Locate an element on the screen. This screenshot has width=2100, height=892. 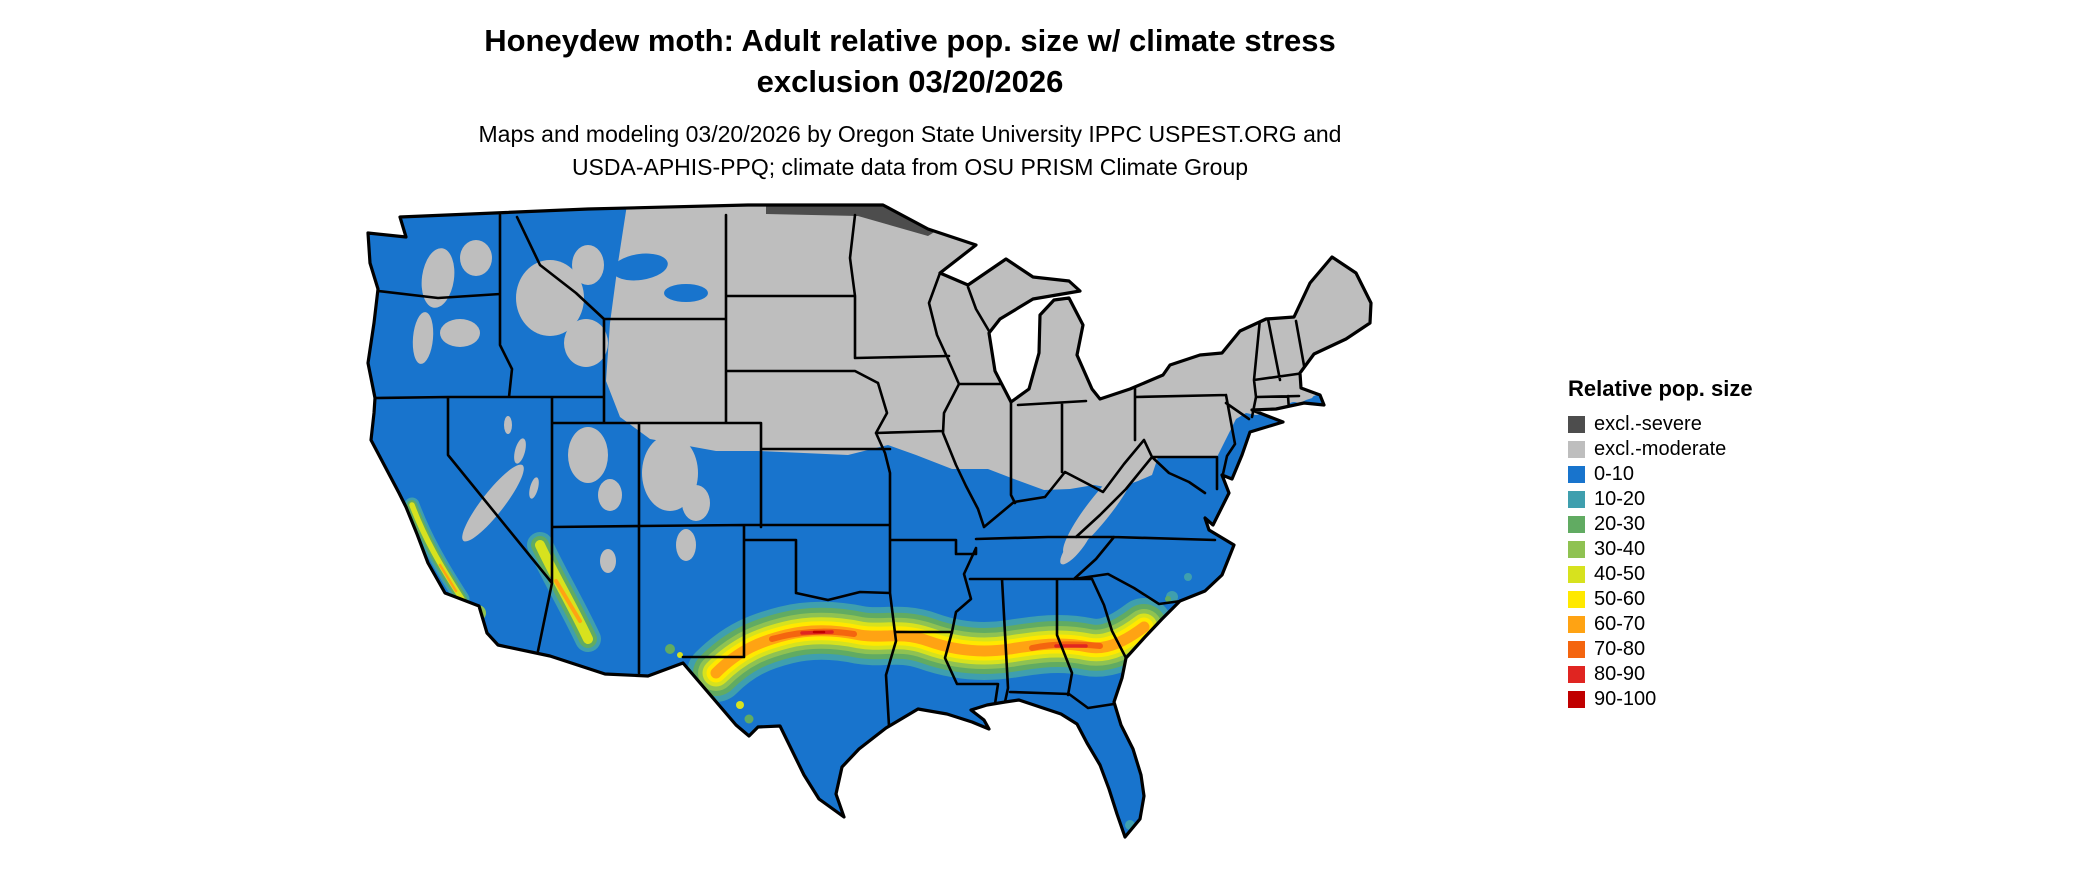
legend-item-80-90: 80-90 is located at coordinates (1660, 674).